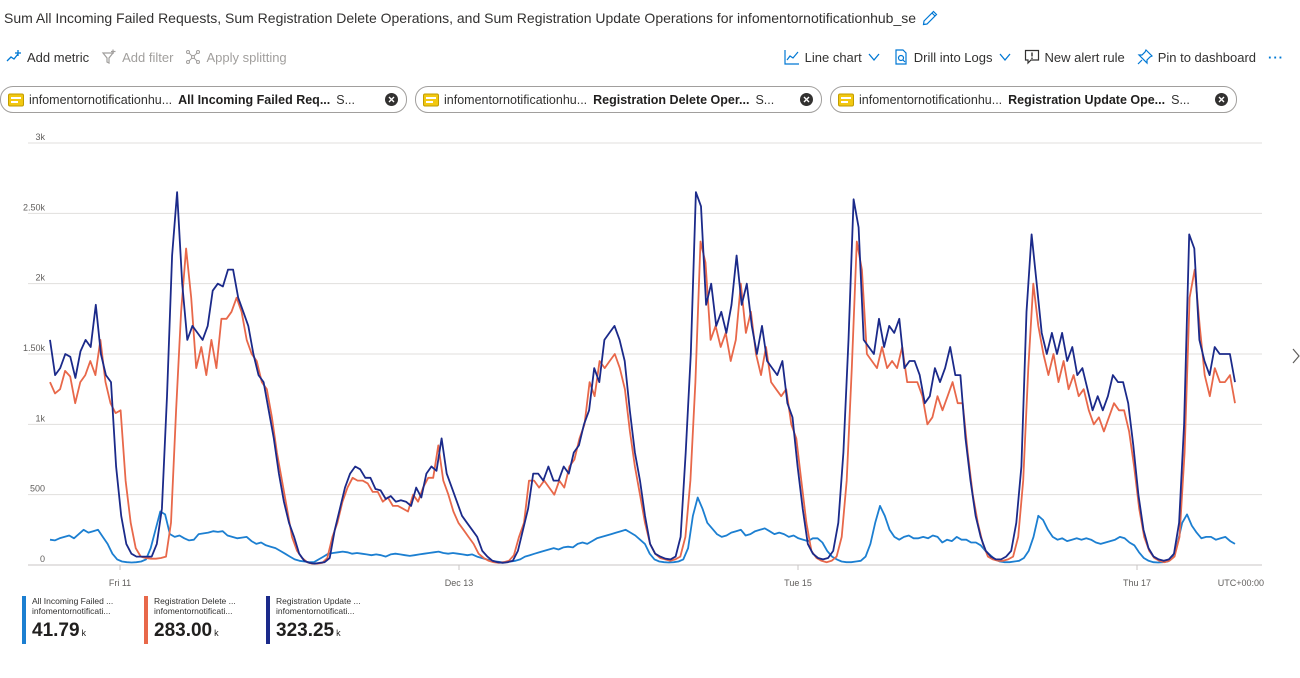 The image size is (1300, 678). What do you see at coordinates (40, 278) in the screenshot?
I see `y-tick-label: 2k` at bounding box center [40, 278].